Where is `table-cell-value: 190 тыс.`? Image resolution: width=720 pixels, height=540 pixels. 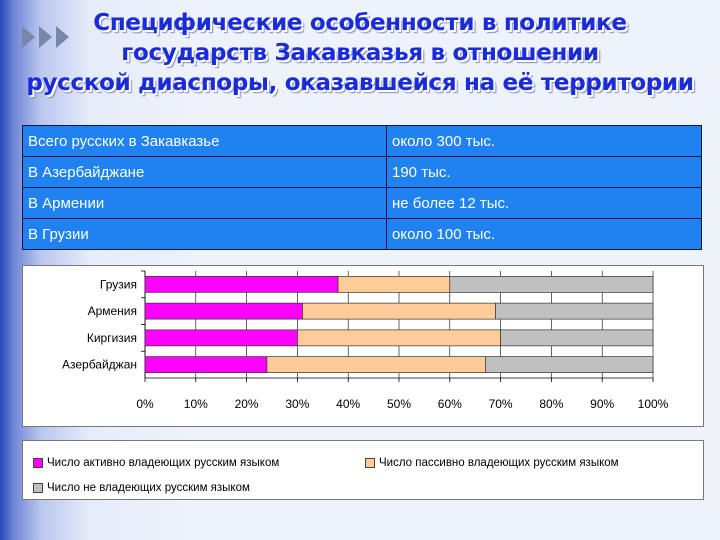
table-cell-value: 190 тыс. is located at coordinates (544, 172).